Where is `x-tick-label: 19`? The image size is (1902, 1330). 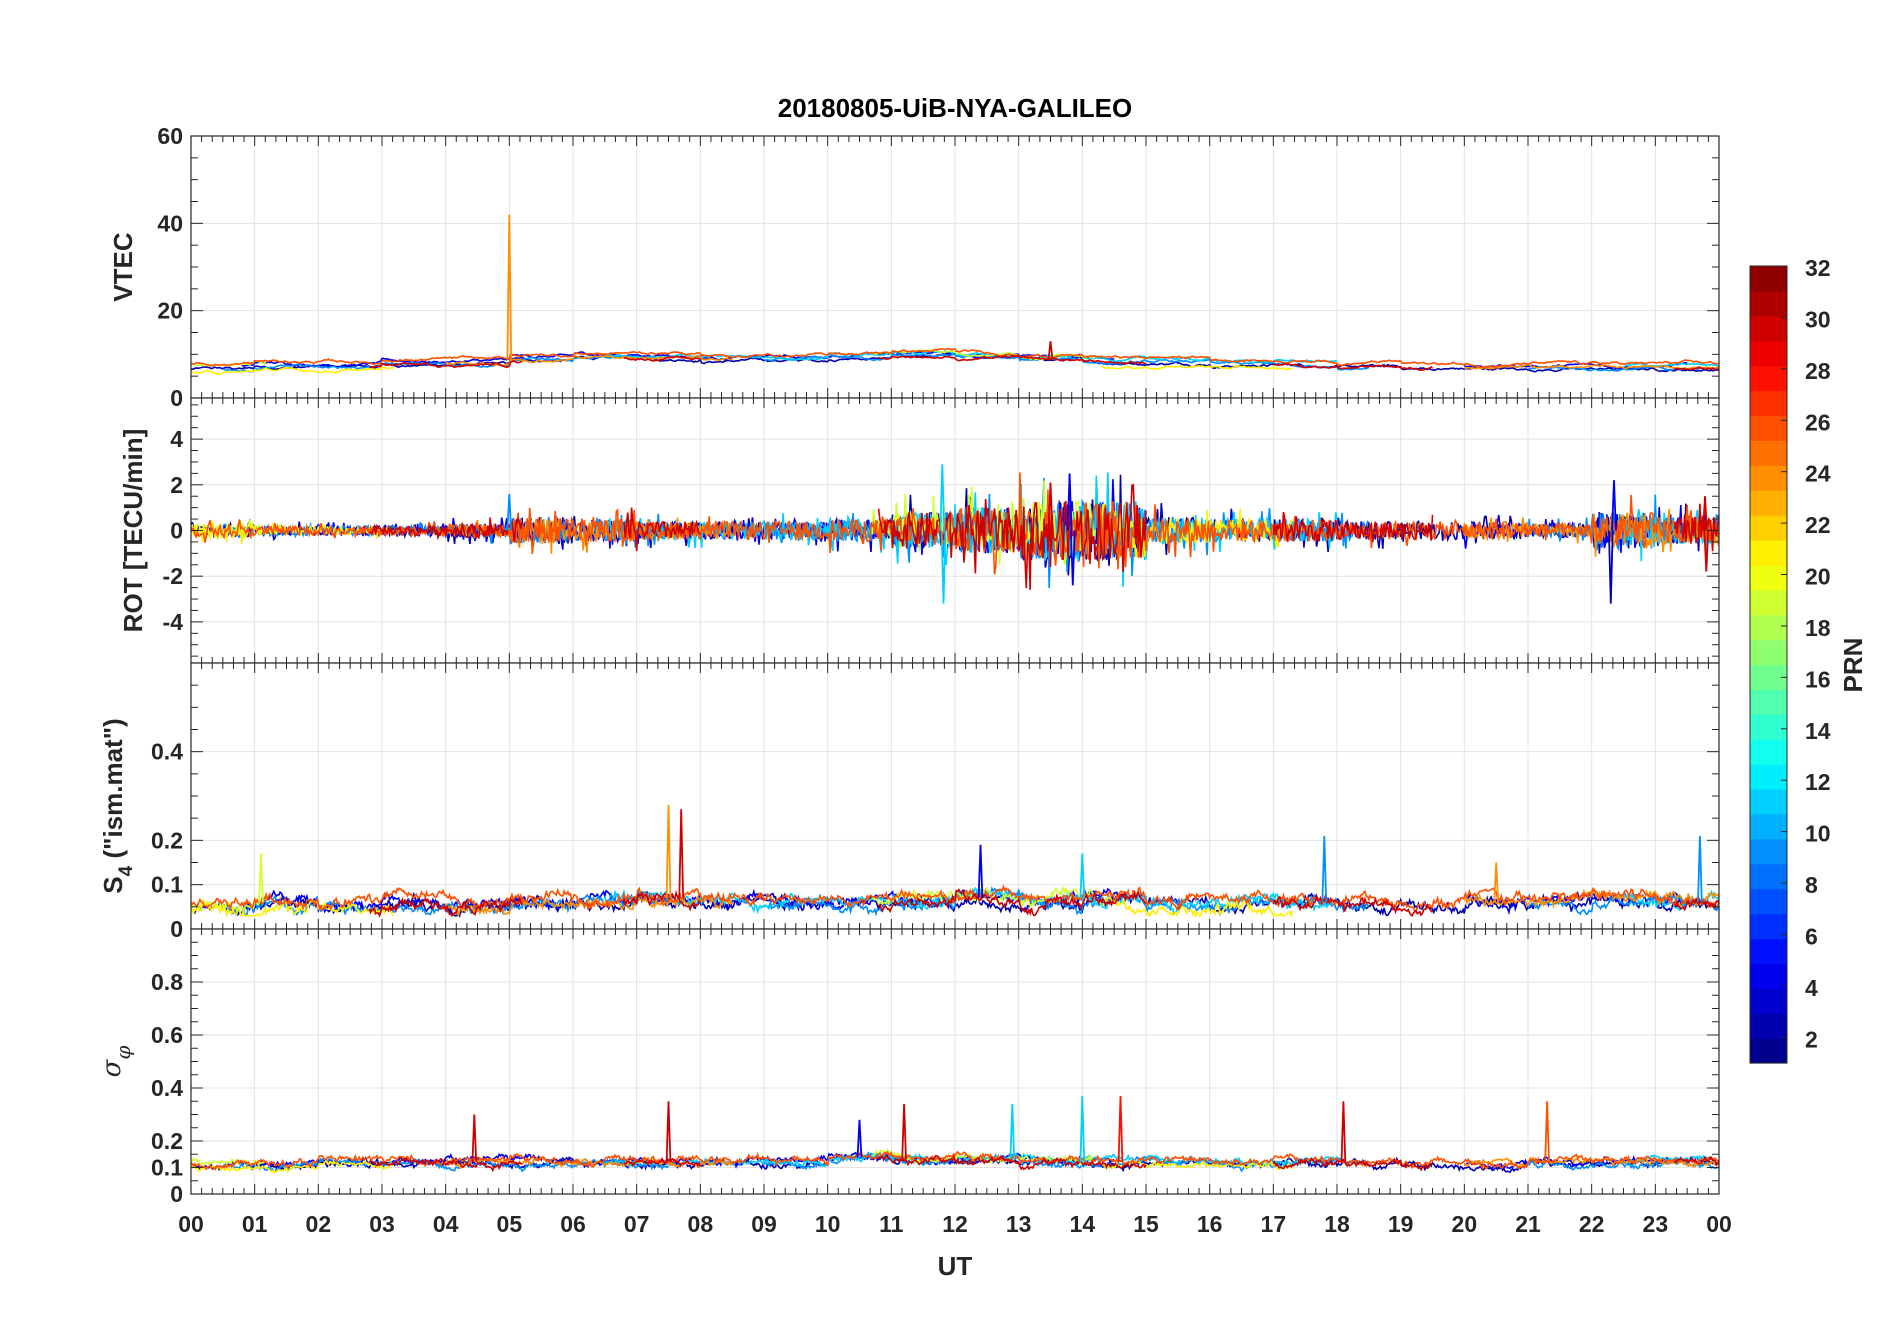
x-tick-label: 19 is located at coordinates (1401, 1224).